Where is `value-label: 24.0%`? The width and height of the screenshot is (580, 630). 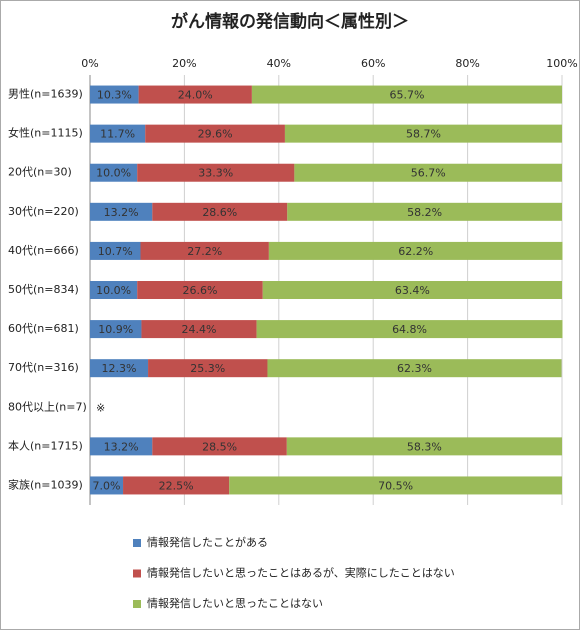
value-label: 24.0% is located at coordinates (195, 95).